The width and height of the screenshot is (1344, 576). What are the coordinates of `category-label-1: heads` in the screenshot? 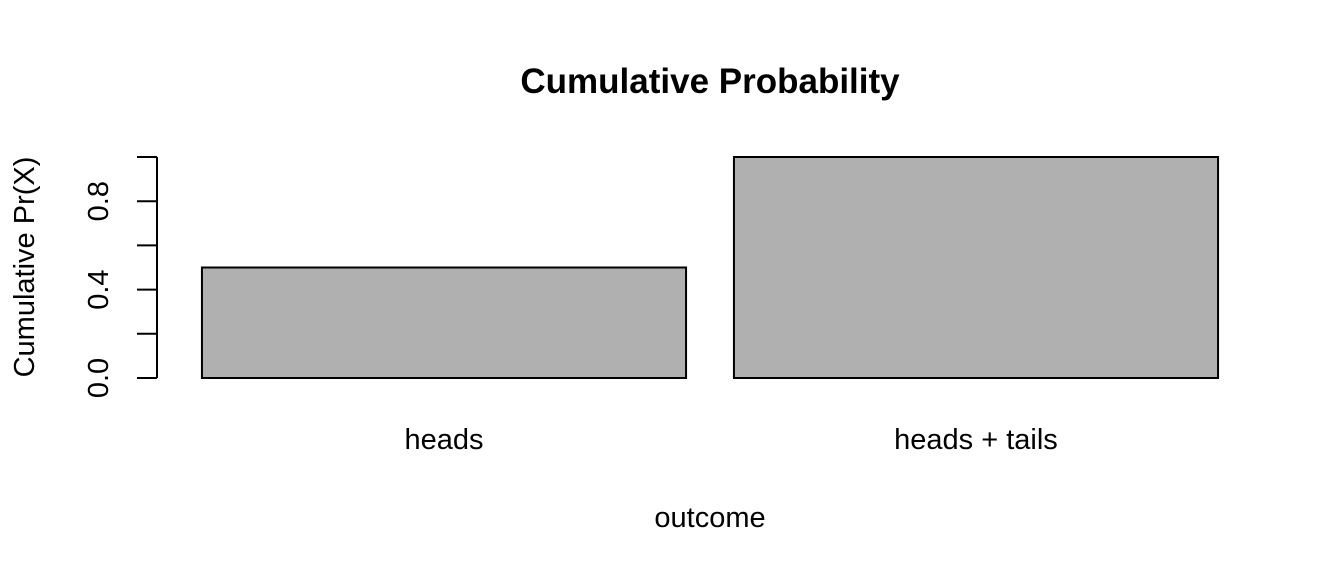 It's located at (443, 440).